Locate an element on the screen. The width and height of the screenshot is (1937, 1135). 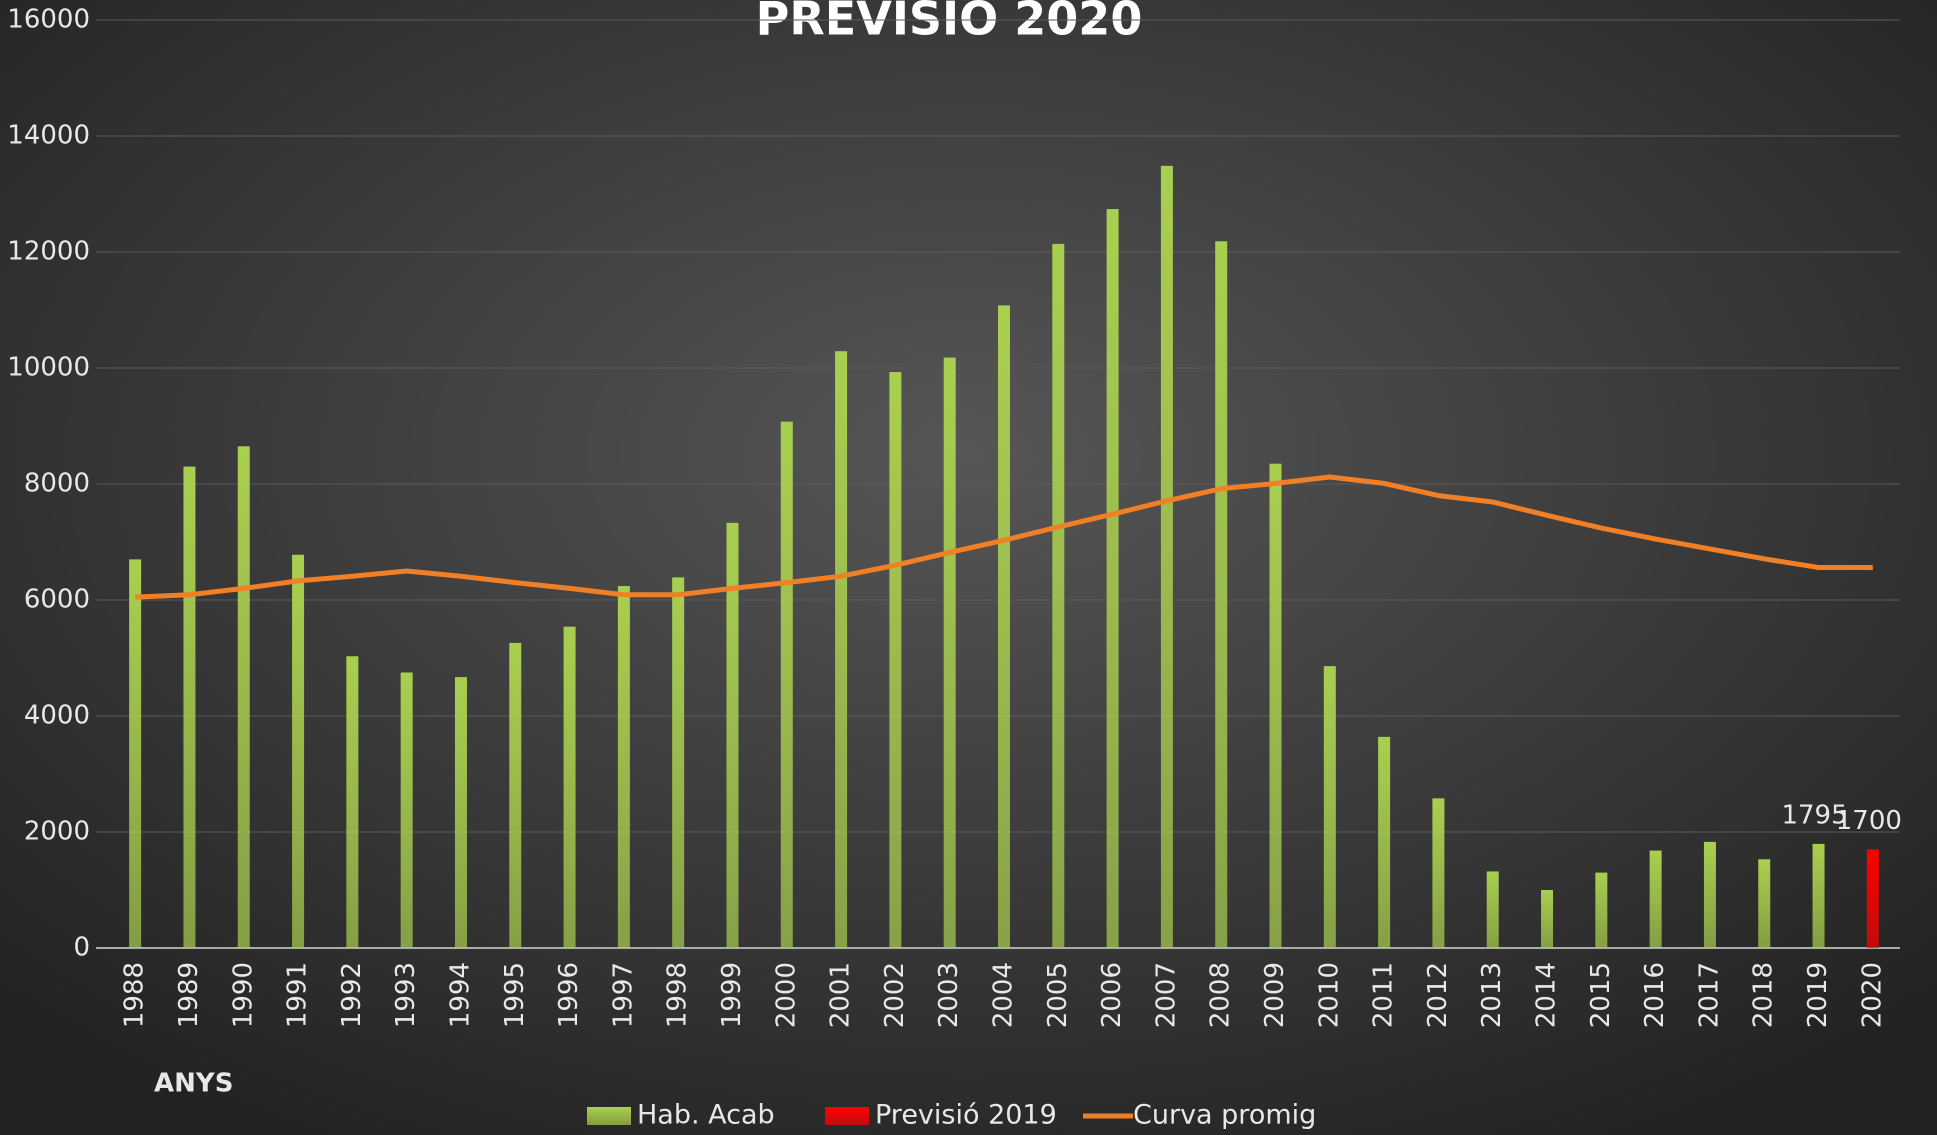
x-tick-label: 2012 is located at coordinates (1438, 995).